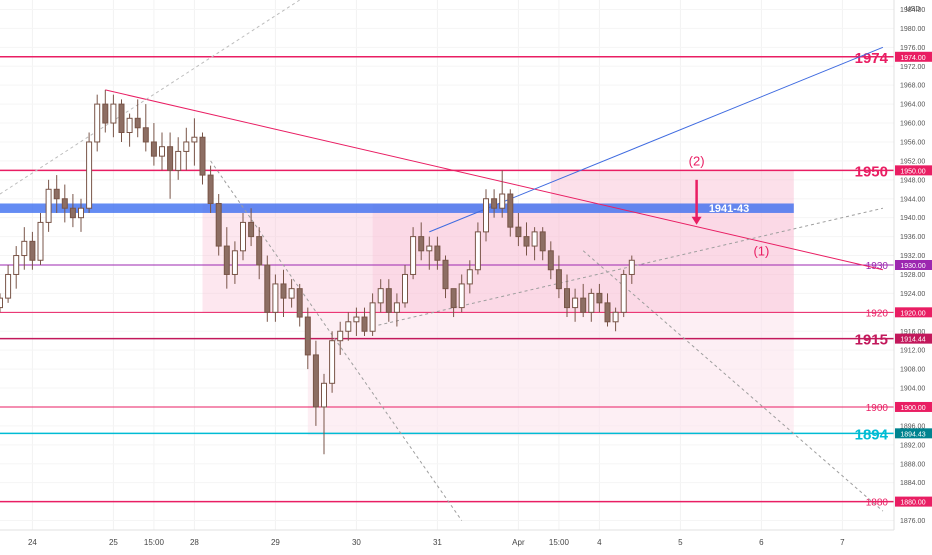 The image size is (932, 555). I want to click on price-axis-background, so click(913, 275).